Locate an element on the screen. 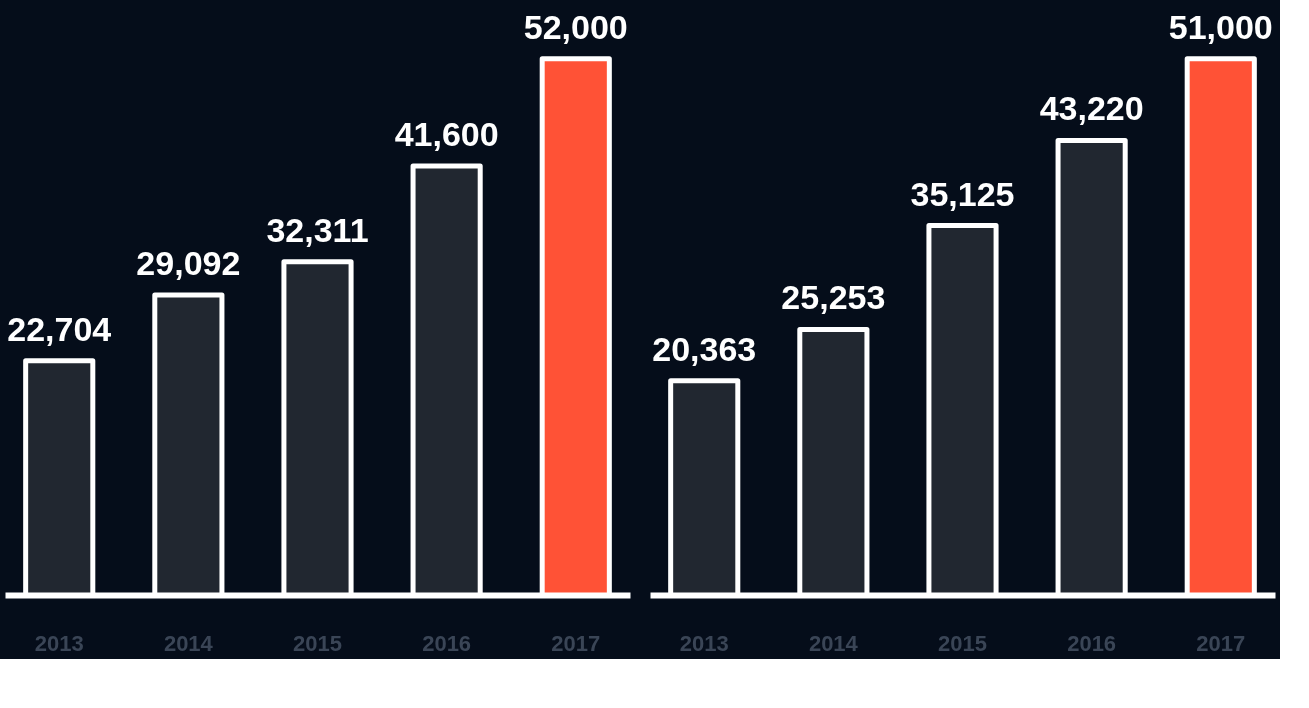  data-label: 41,600 is located at coordinates (446, 133).